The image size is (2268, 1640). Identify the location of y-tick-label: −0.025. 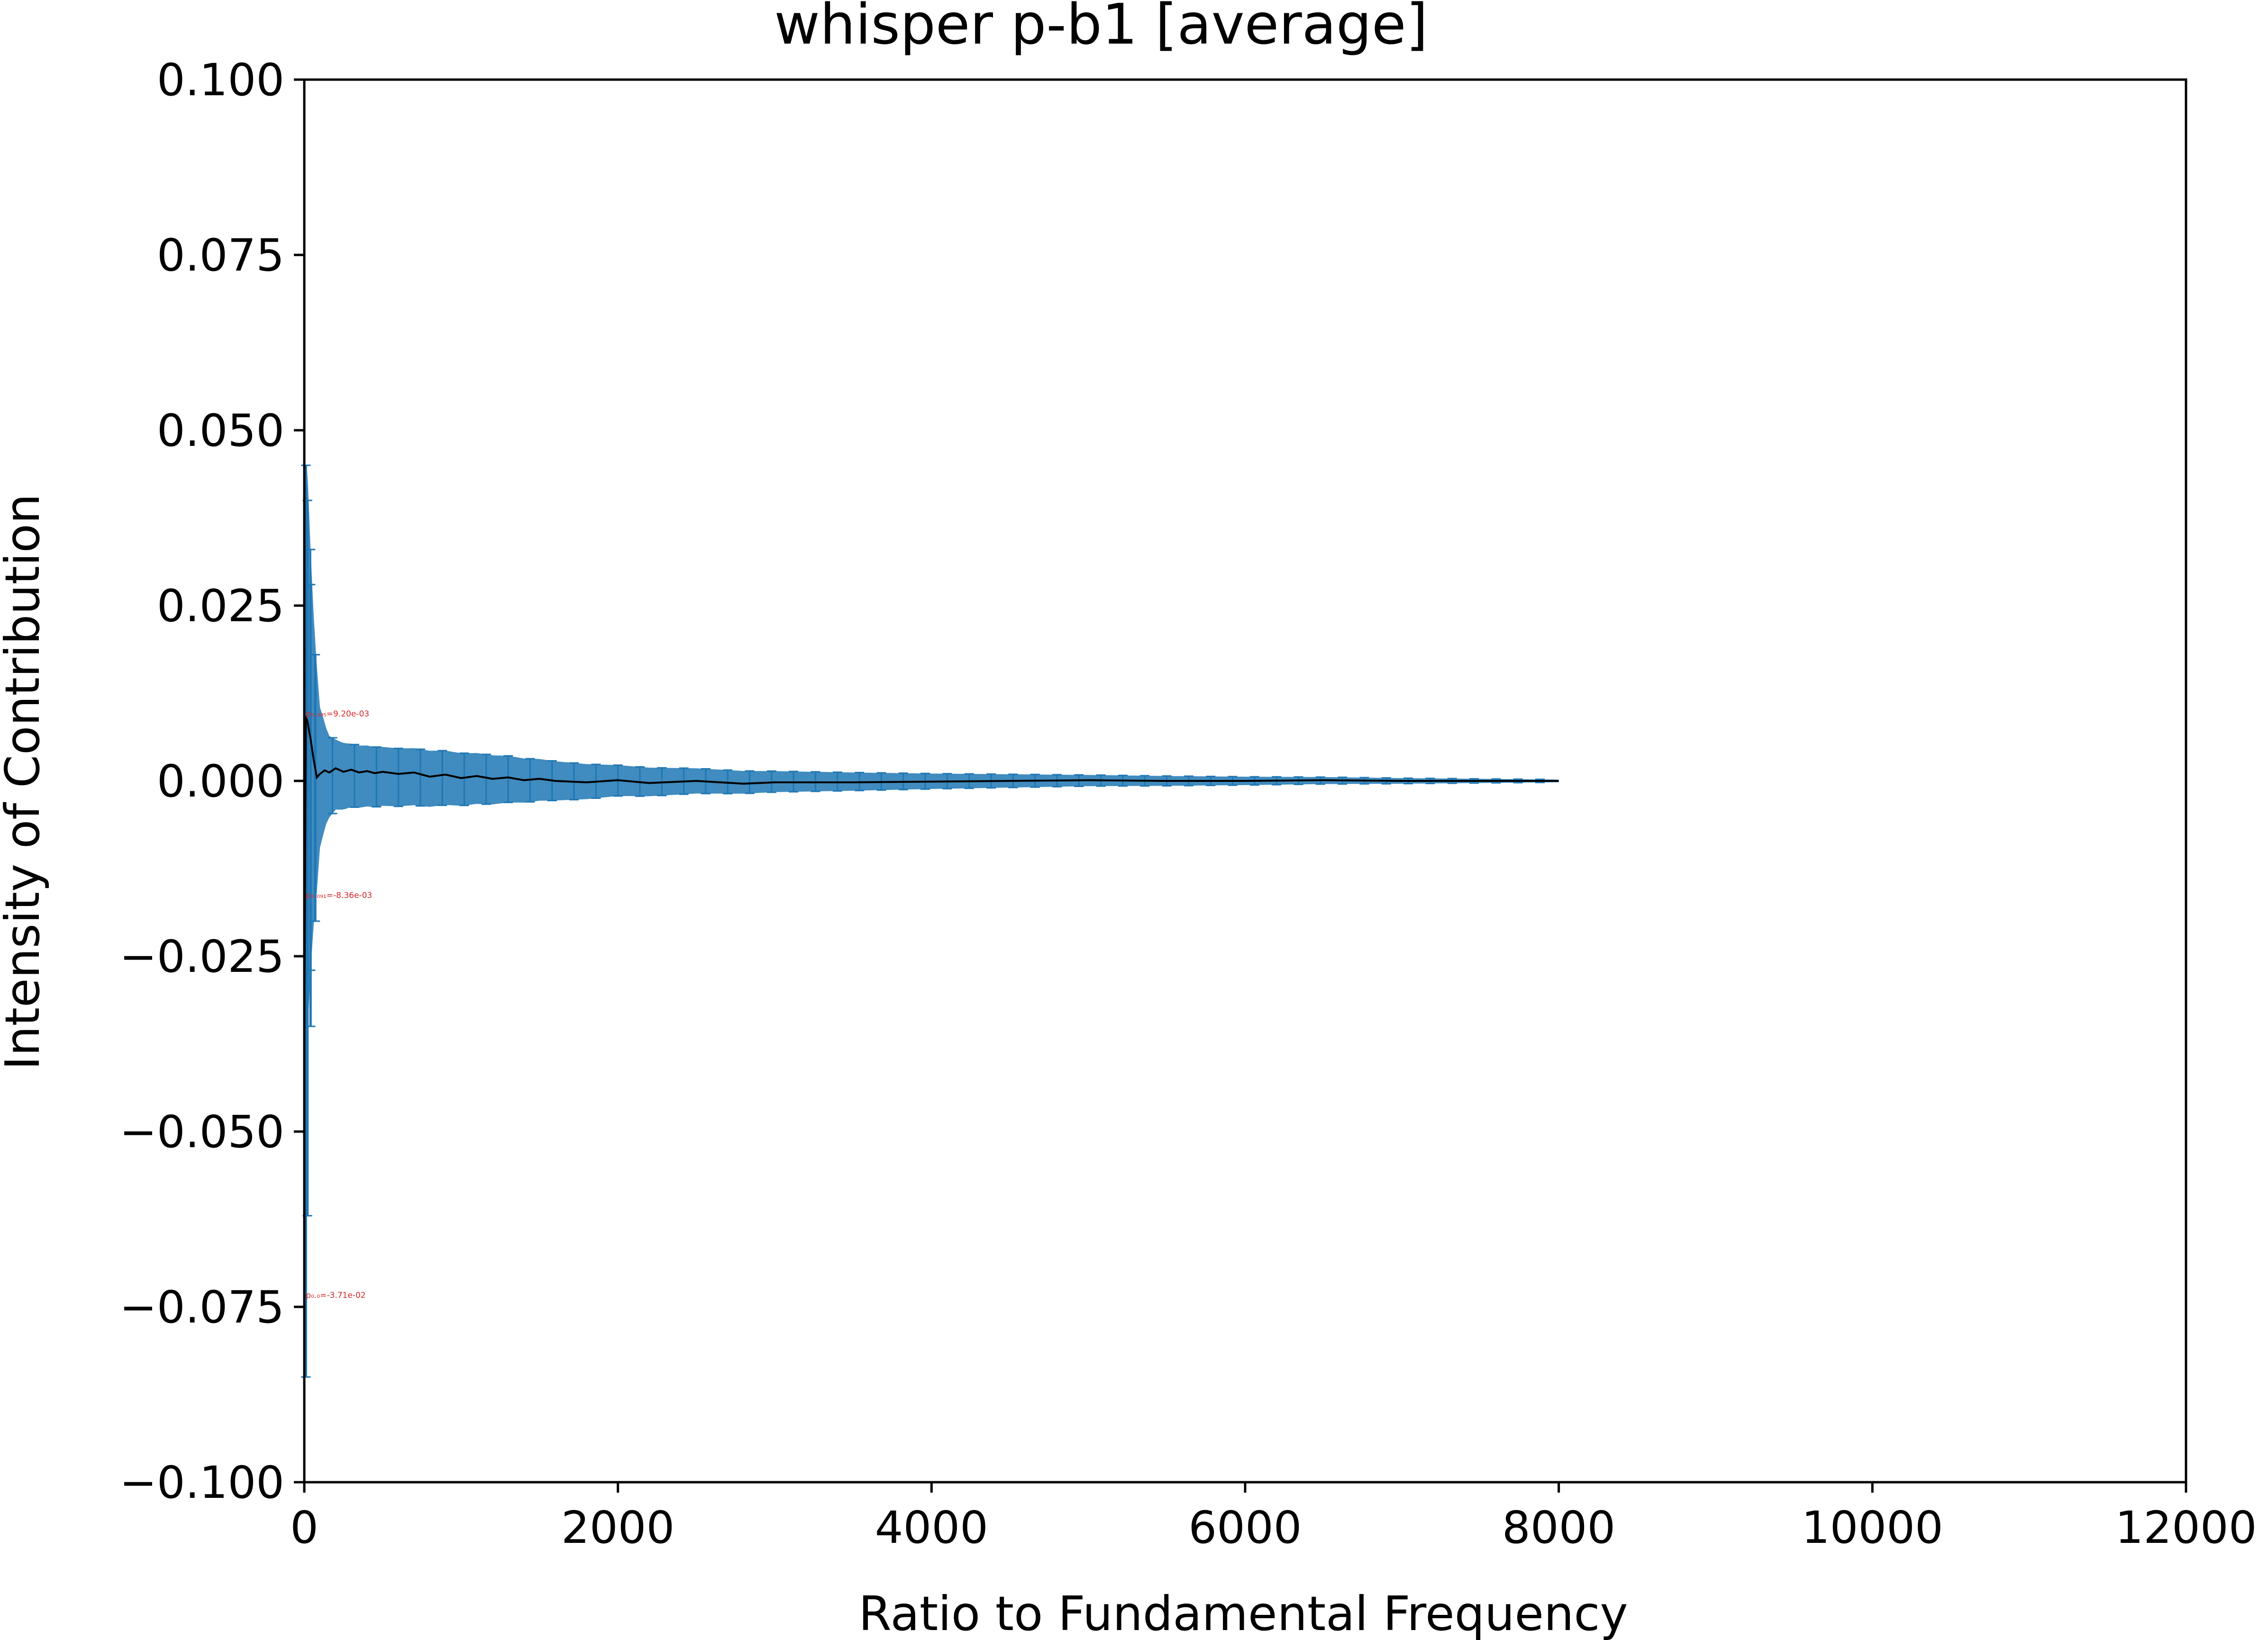
(202, 957).